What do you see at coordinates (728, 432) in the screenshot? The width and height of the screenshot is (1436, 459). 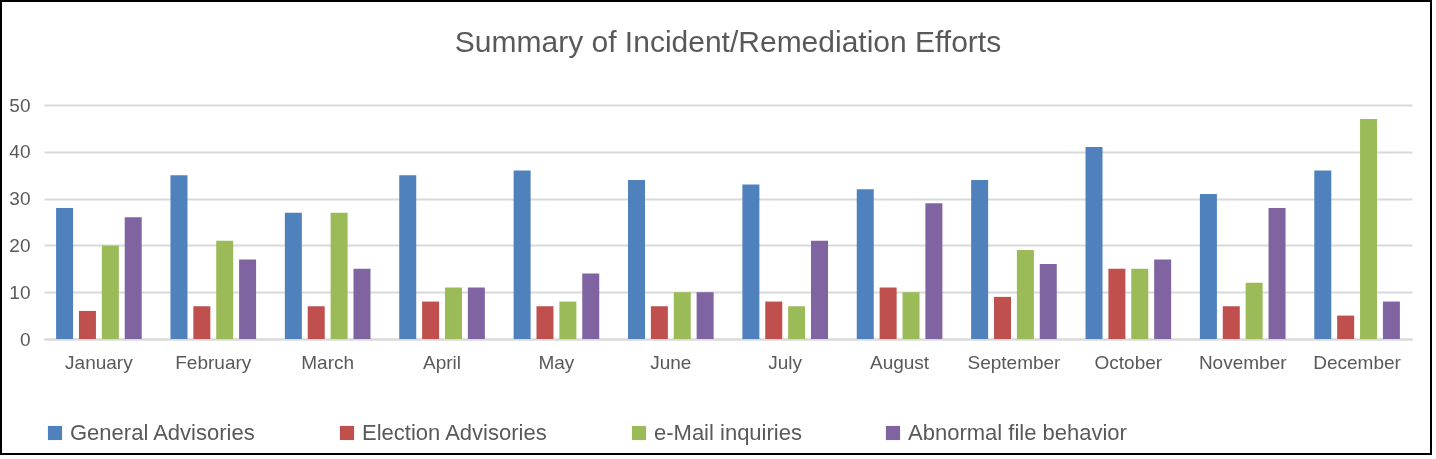 I see `legend-label: e-Mail inquiries` at bounding box center [728, 432].